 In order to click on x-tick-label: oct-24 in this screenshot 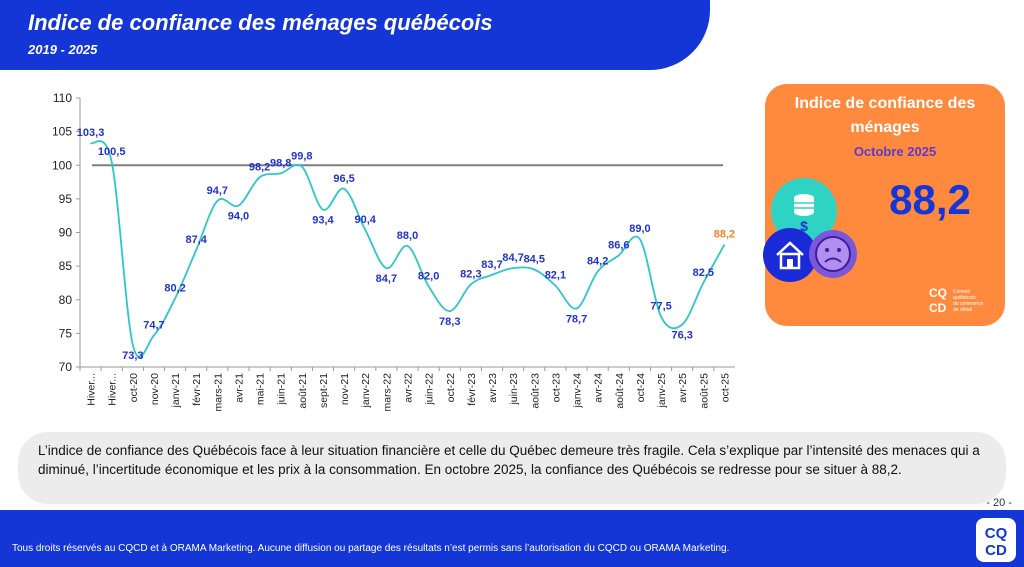, I will do `click(641, 387)`.